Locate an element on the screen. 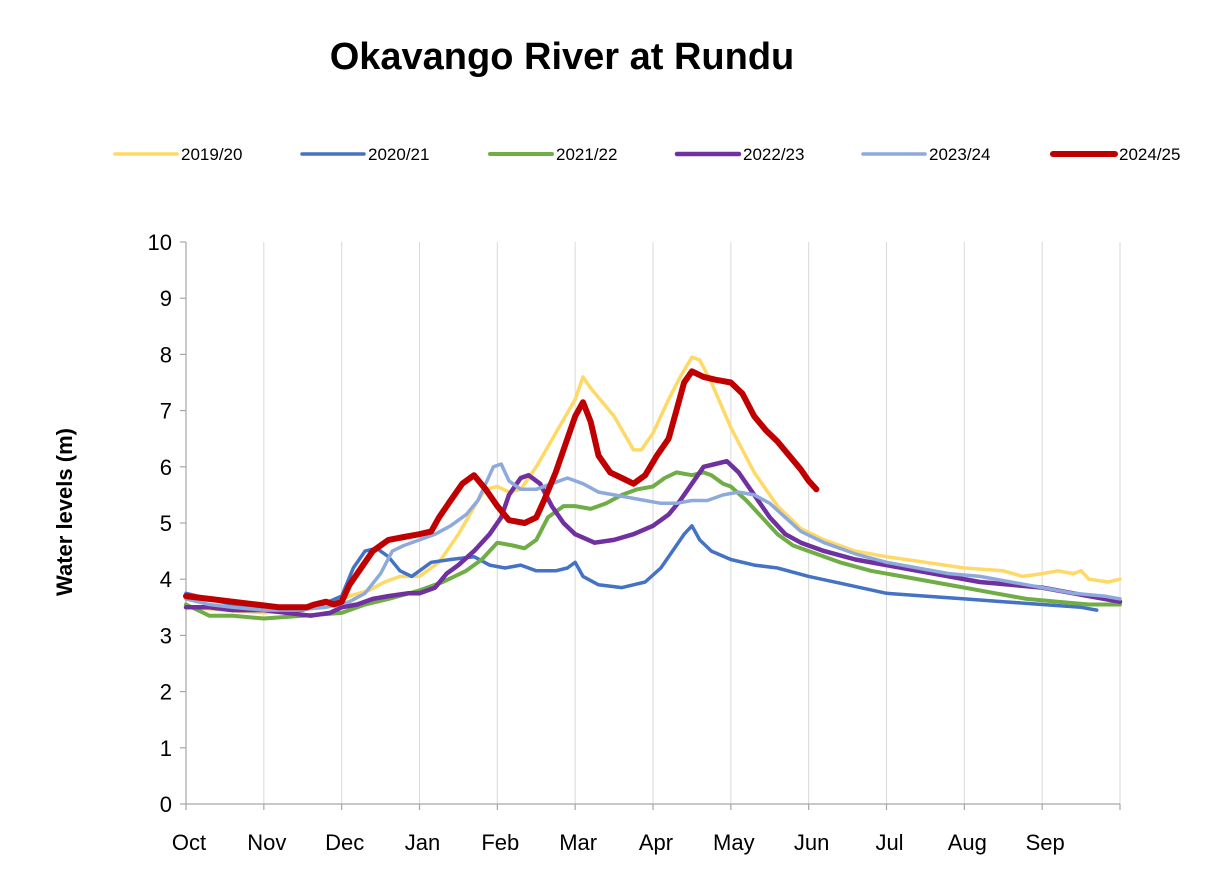  y-tick-label: 8 is located at coordinates (166, 354).